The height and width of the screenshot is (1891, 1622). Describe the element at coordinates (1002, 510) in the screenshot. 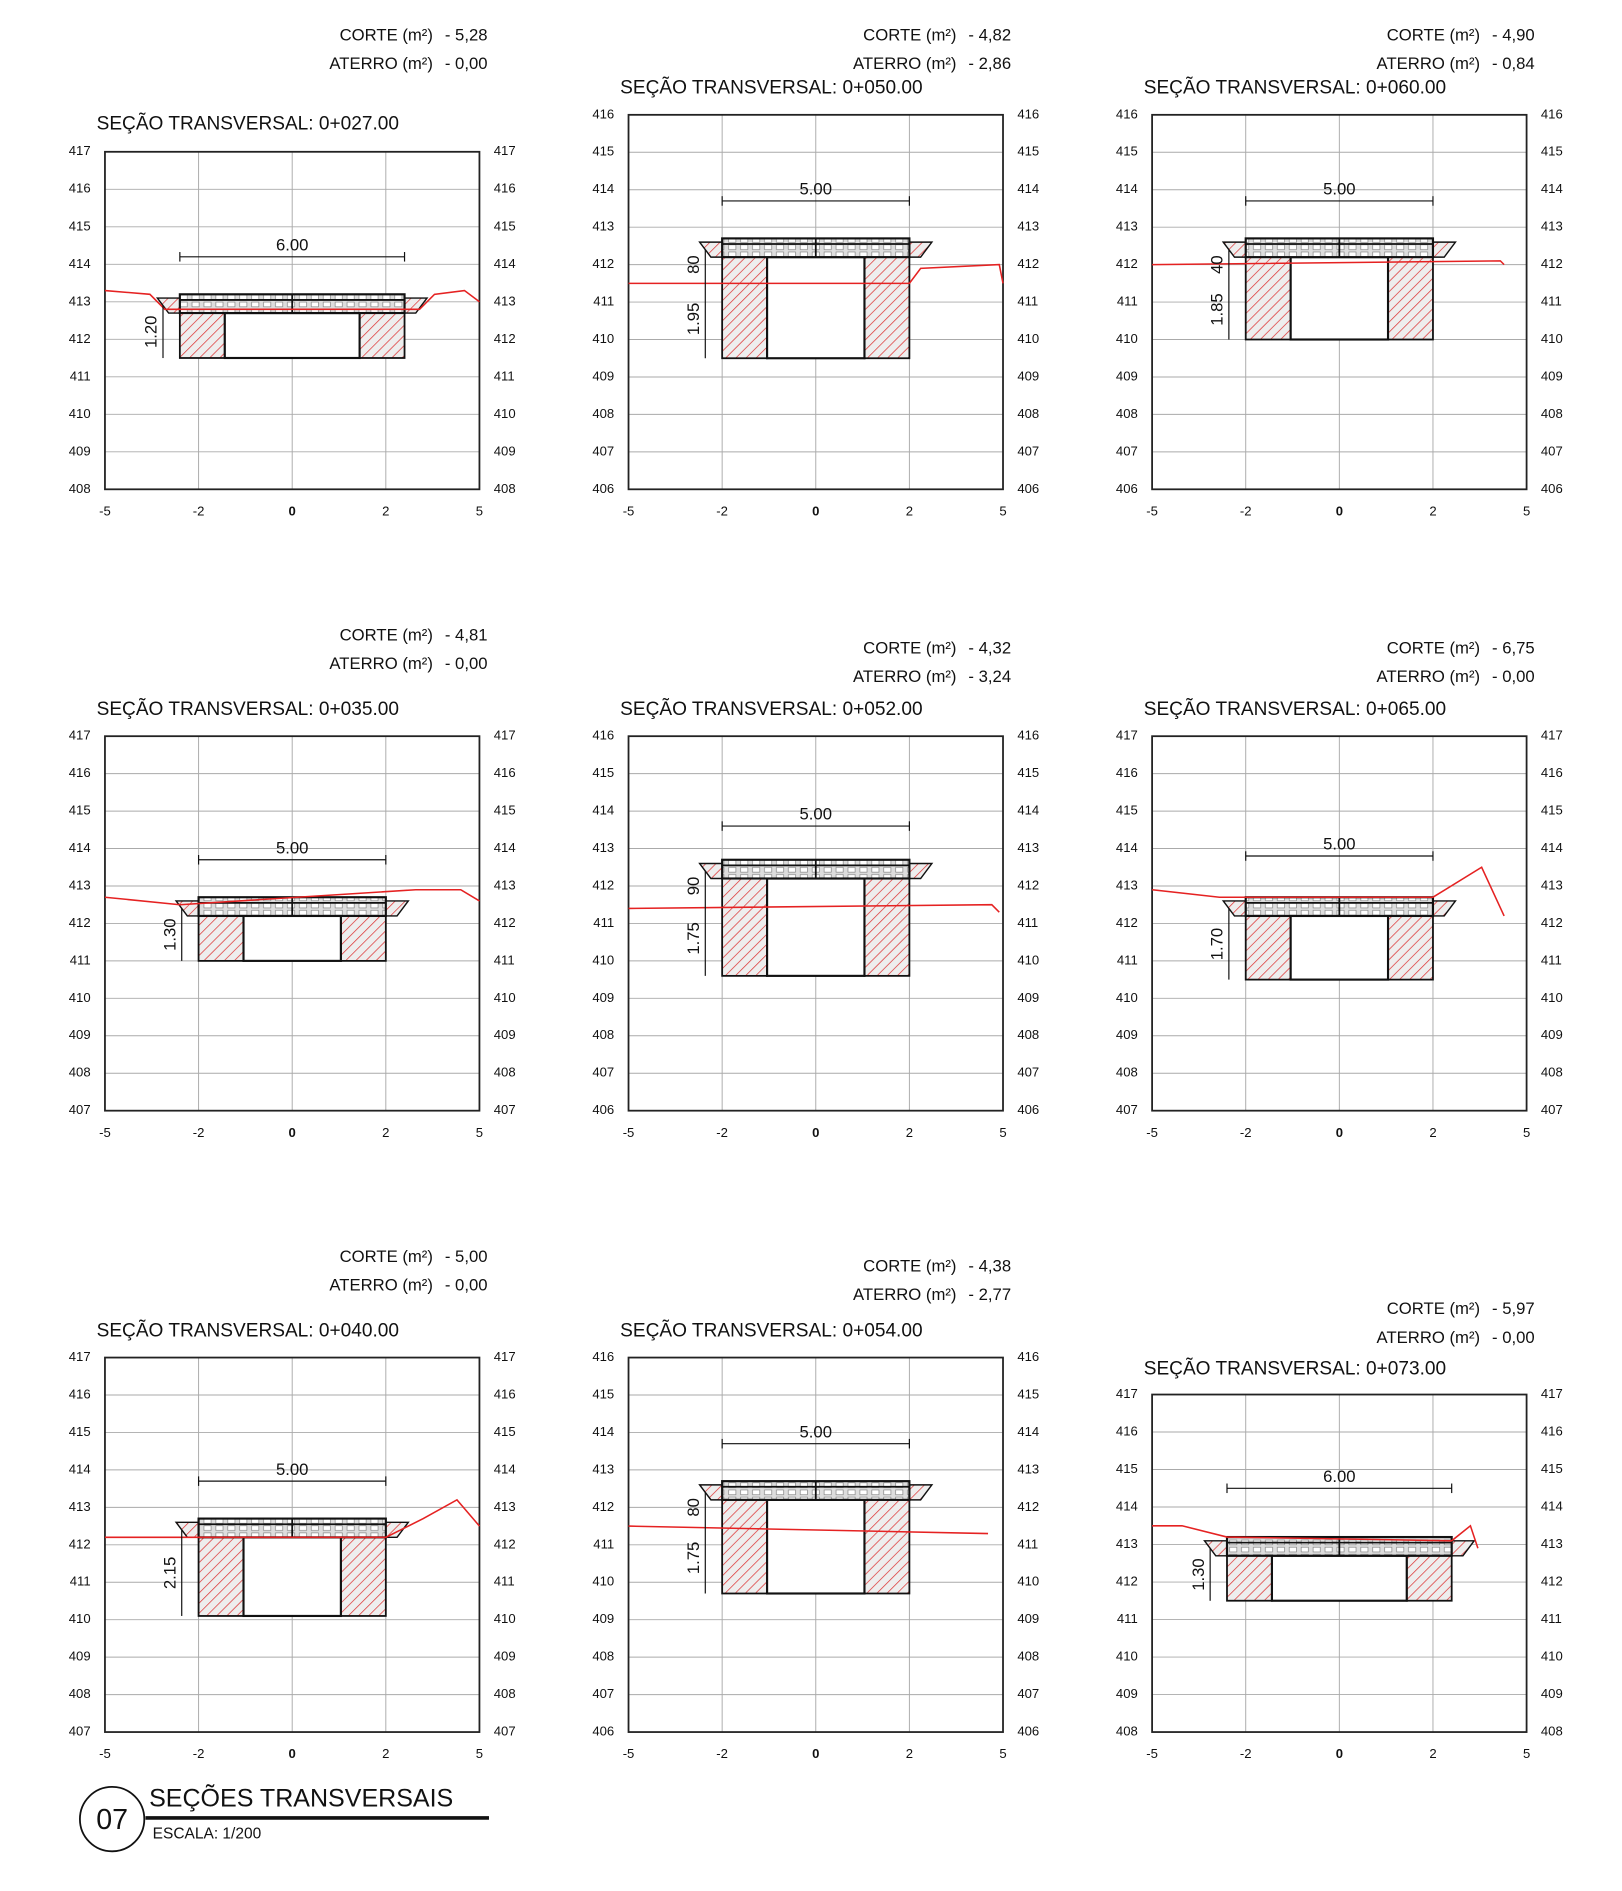

I see `x-tick-label: 5` at that location.